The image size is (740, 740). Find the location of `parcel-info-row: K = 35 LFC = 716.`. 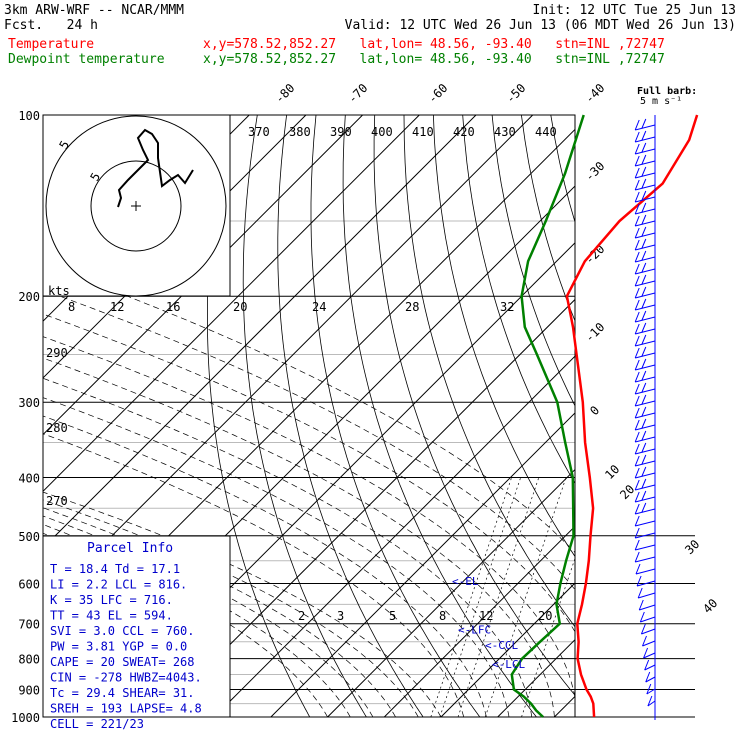

parcel-info-row: K = 35 LFC = 716. is located at coordinates (111, 600).